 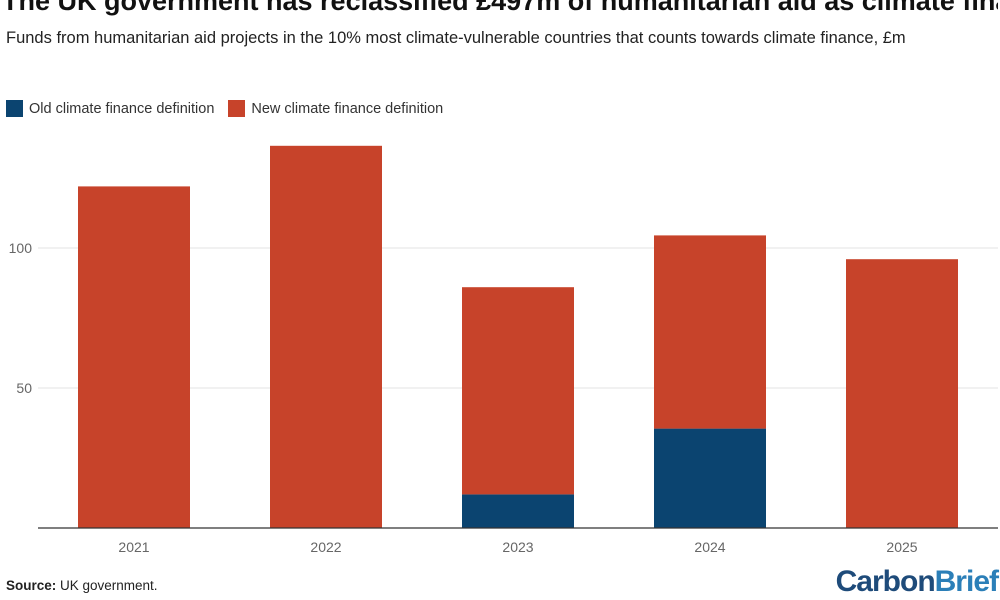 I want to click on carbonbrief-logo: CarbonBrief, so click(x=917, y=582).